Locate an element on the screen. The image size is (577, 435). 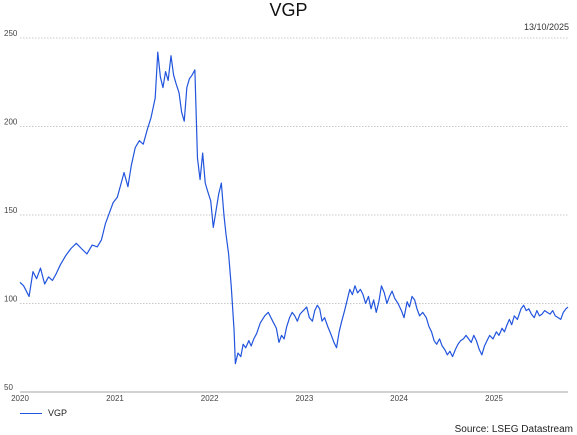
y-tick-label: 250 is located at coordinates (11, 33).